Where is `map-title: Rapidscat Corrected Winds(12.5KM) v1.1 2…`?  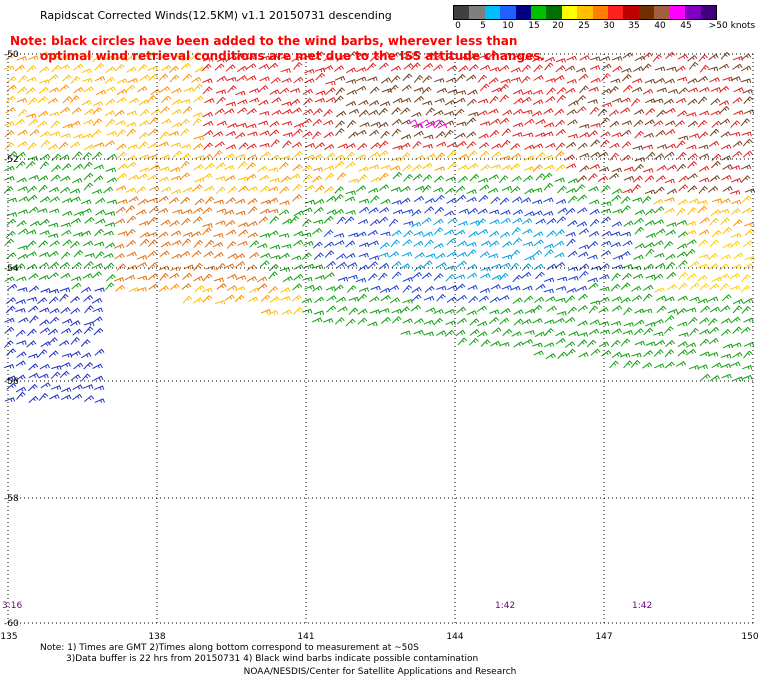
map-title: Rapidscat Corrected Winds(12.5KM) v1.1 2… is located at coordinates (216, 15).